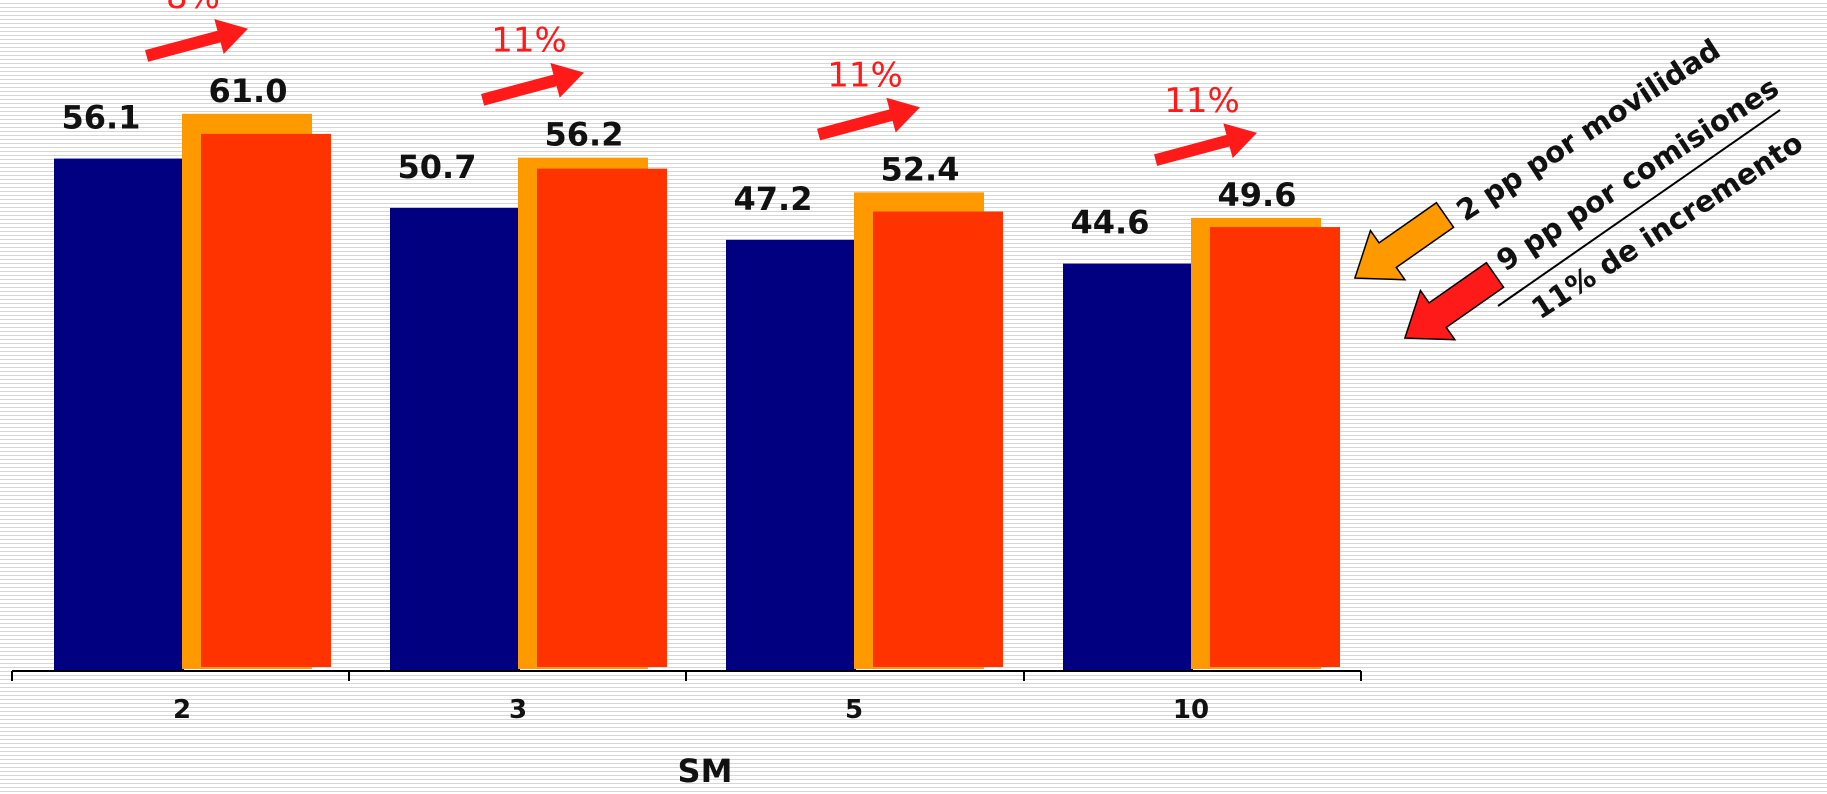  What do you see at coordinates (182, 710) in the screenshot?
I see `x-tick-label-2: 2` at bounding box center [182, 710].